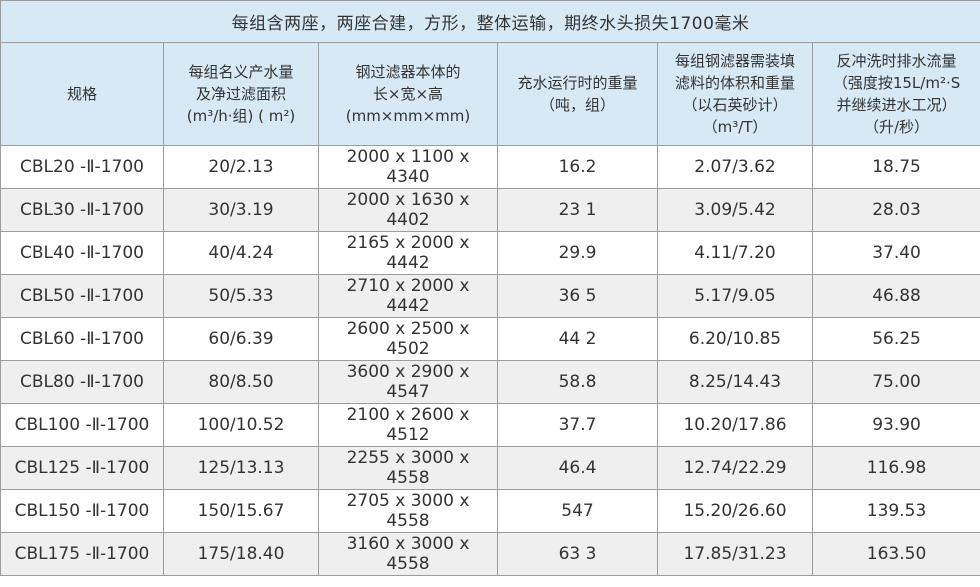  Describe the element at coordinates (577, 468) in the screenshot. I see `cell-weight: 46.4` at that location.